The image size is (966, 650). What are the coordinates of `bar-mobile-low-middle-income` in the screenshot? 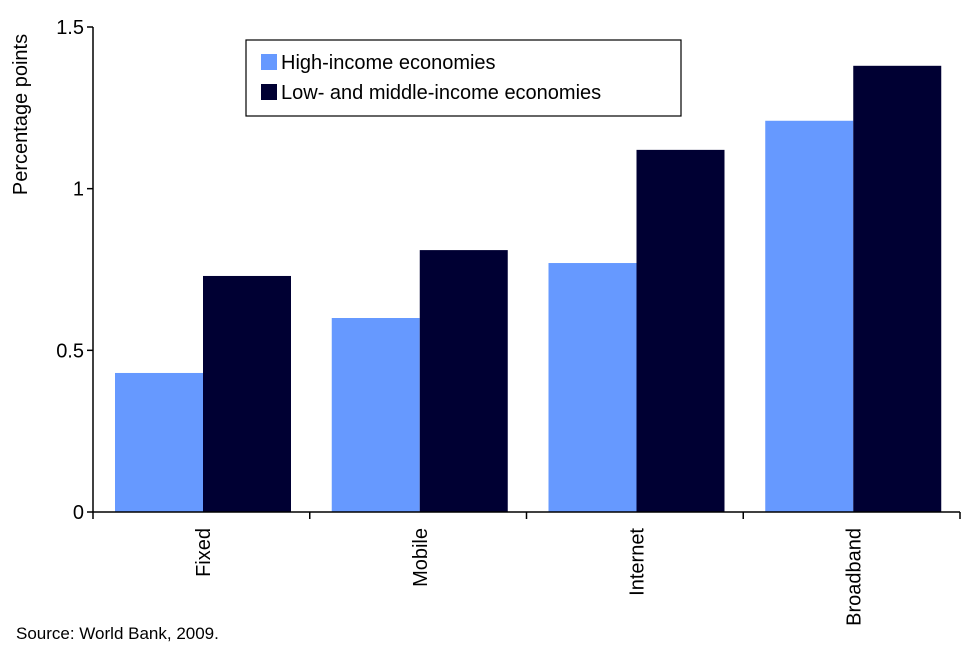 It's located at (463, 381).